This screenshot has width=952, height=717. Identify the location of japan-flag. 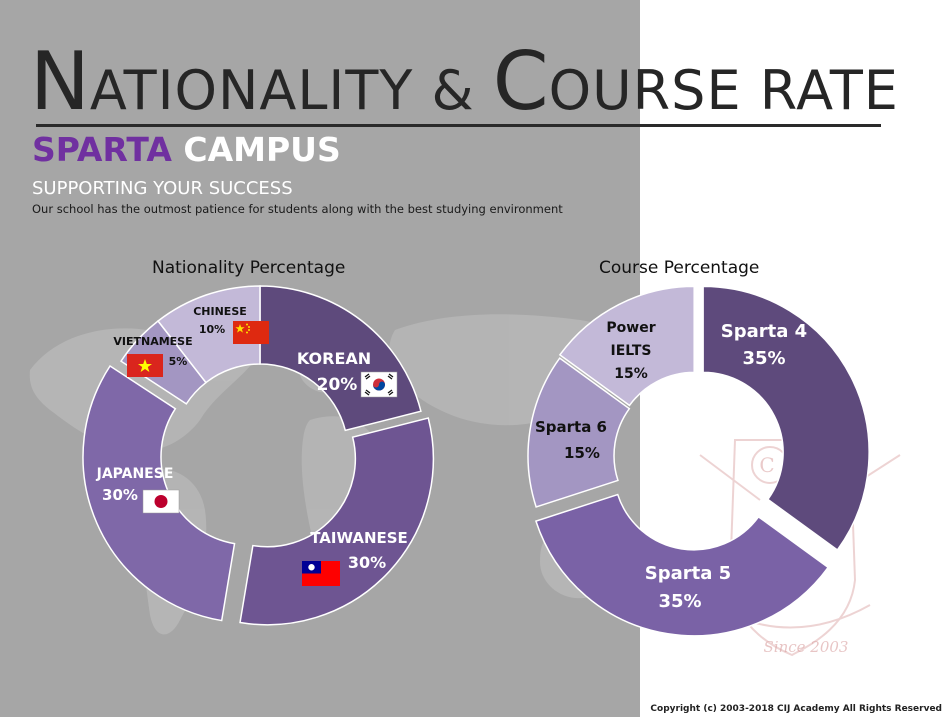
(161, 501).